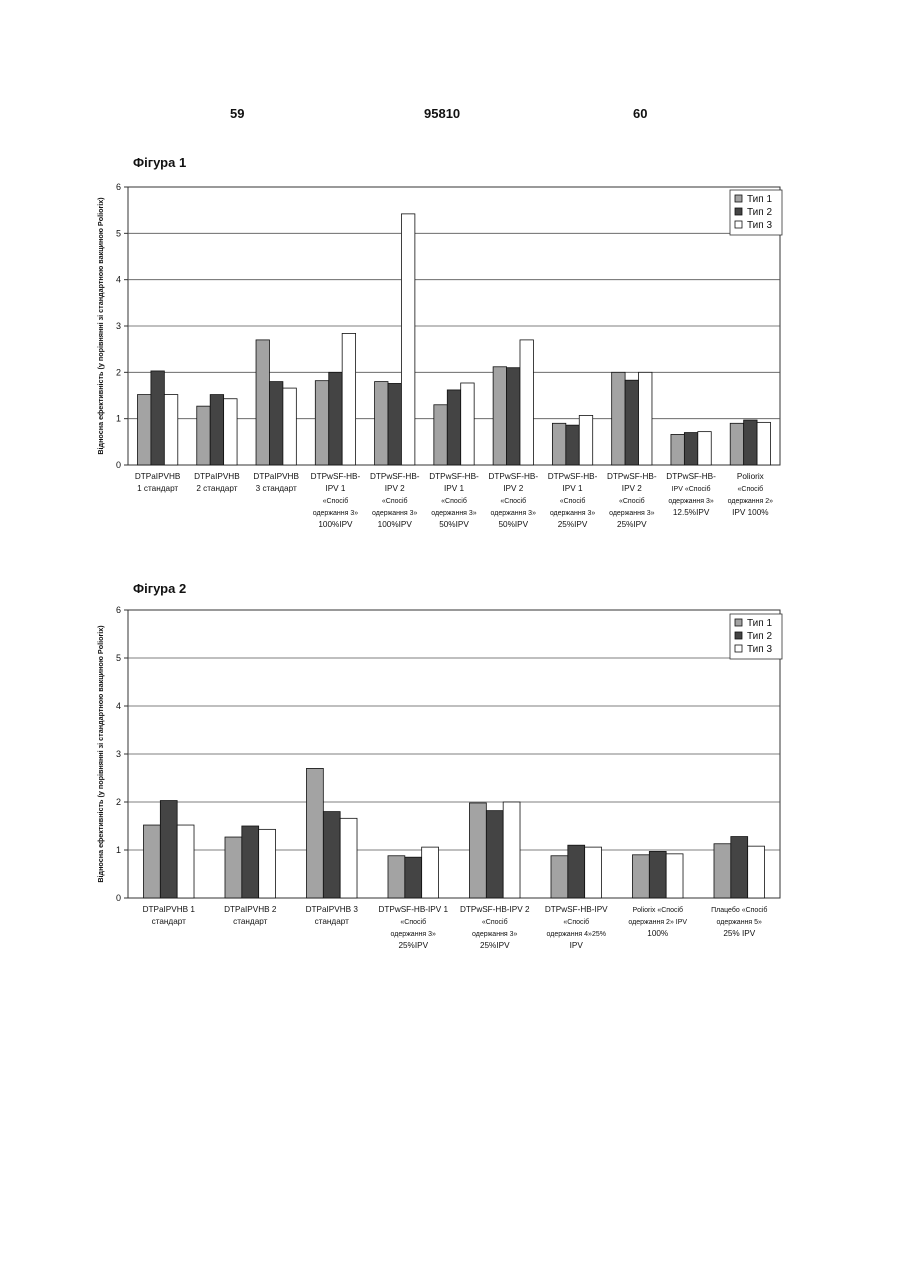 This screenshot has height=1273, width=901. What do you see at coordinates (118, 706) in the screenshot?
I see `y-tick-label: 4` at bounding box center [118, 706].